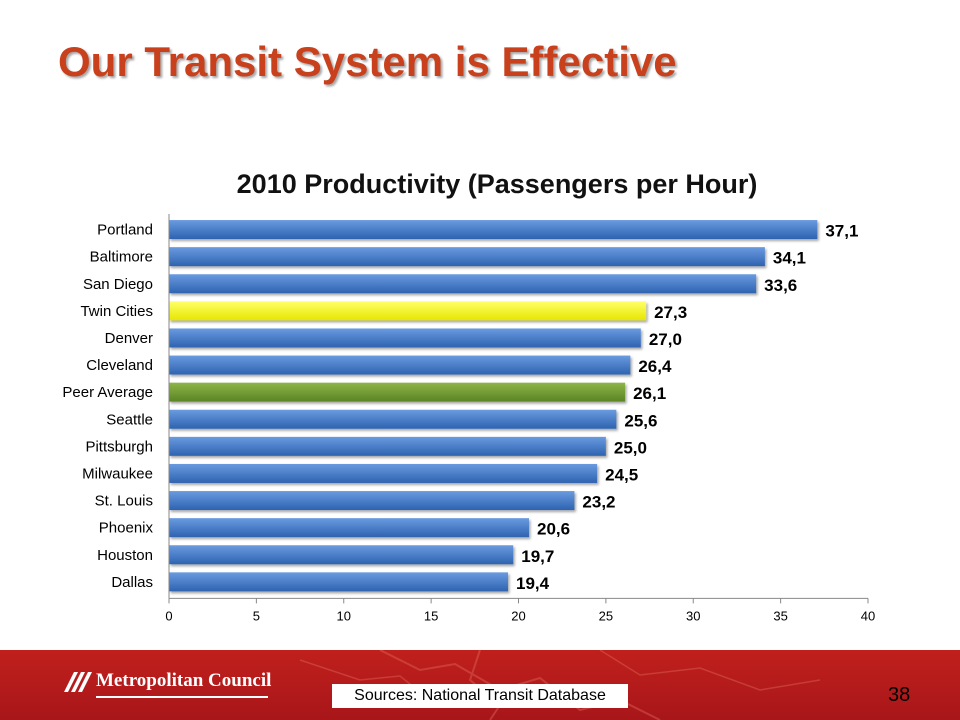  Describe the element at coordinates (339, 582) in the screenshot. I see `bar-dallas` at that location.